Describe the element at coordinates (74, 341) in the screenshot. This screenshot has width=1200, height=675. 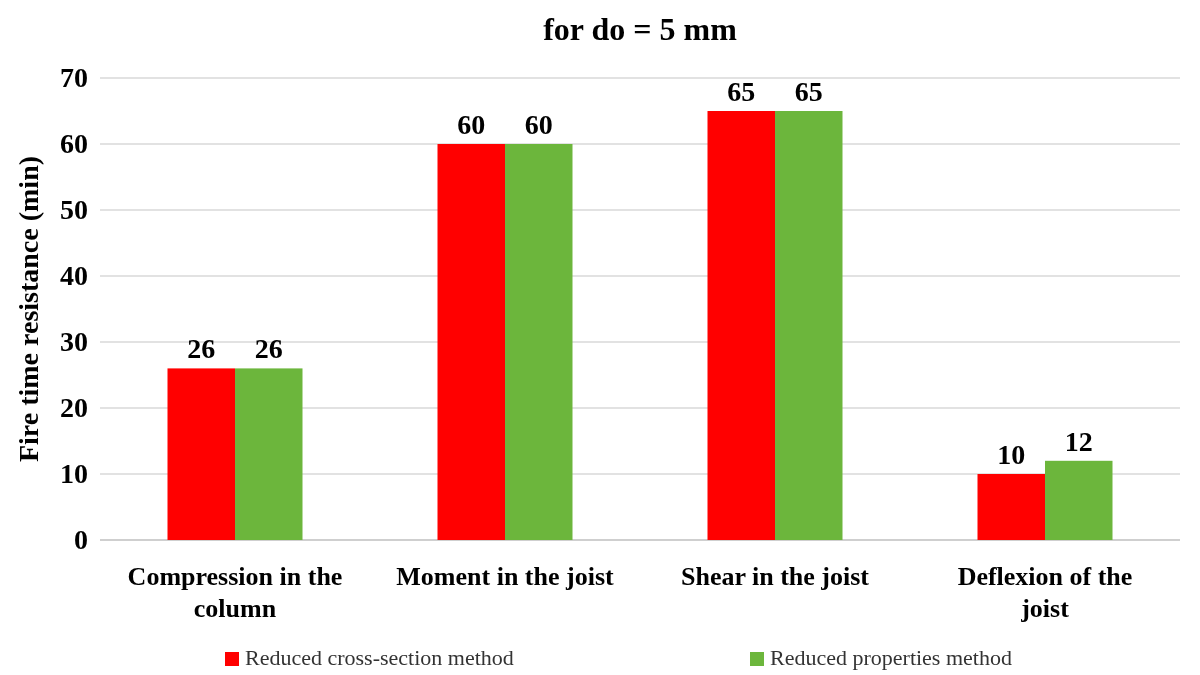
I see `y-tick-label: 30` at that location.